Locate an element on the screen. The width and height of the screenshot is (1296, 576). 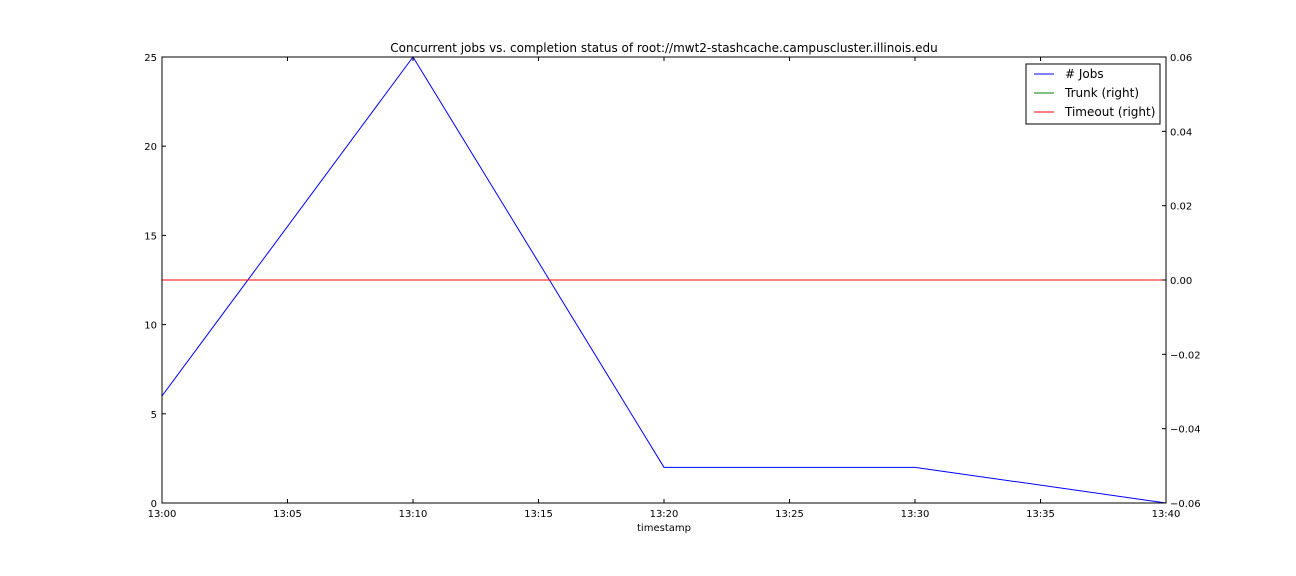
x-tick-label: 13:00 is located at coordinates (162, 514).